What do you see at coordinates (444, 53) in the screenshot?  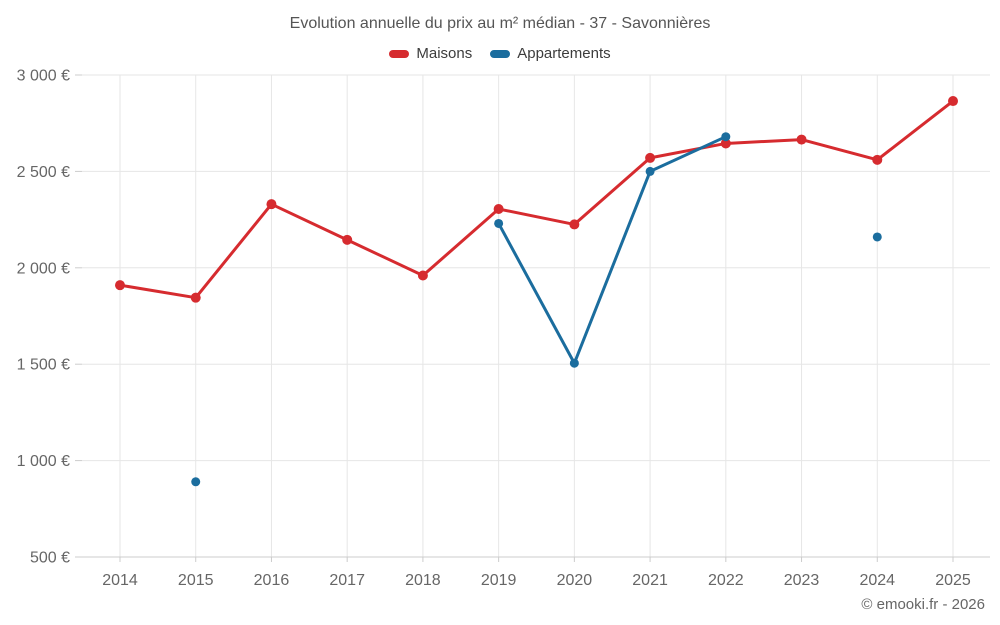 I see `legend-label-maisons: Maisons` at bounding box center [444, 53].